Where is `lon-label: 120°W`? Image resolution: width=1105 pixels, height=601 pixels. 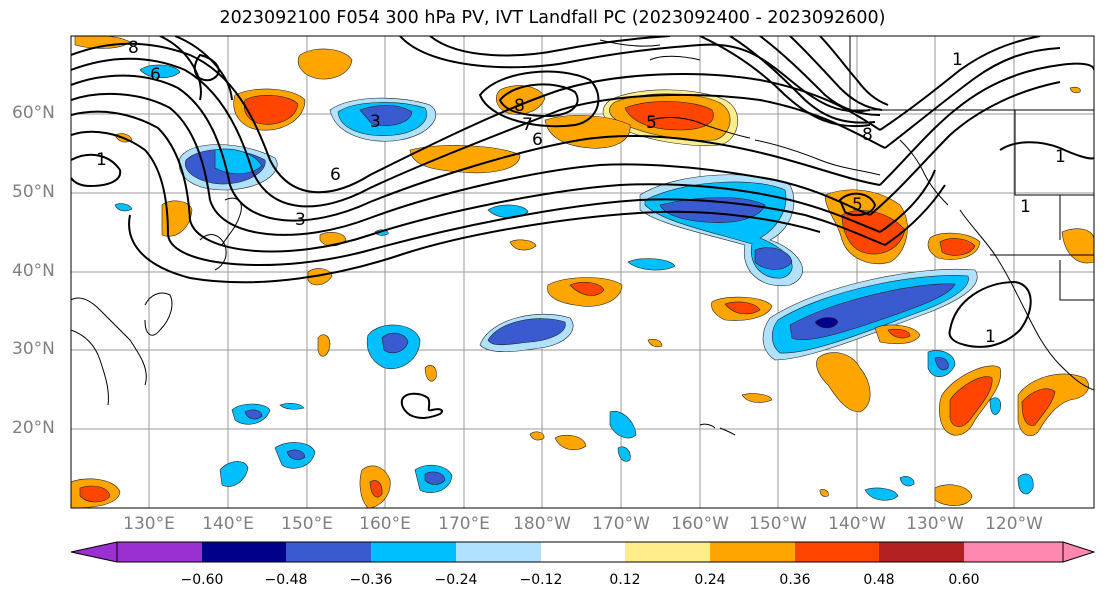
lon-label: 120°W is located at coordinates (1014, 524).